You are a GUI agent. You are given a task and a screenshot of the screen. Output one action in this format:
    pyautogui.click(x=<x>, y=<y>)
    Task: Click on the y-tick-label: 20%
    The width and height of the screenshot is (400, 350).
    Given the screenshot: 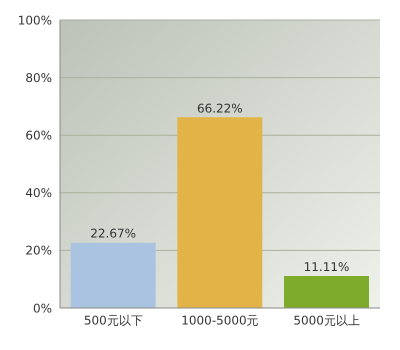 What is the action you would take?
    pyautogui.click(x=38, y=251)
    